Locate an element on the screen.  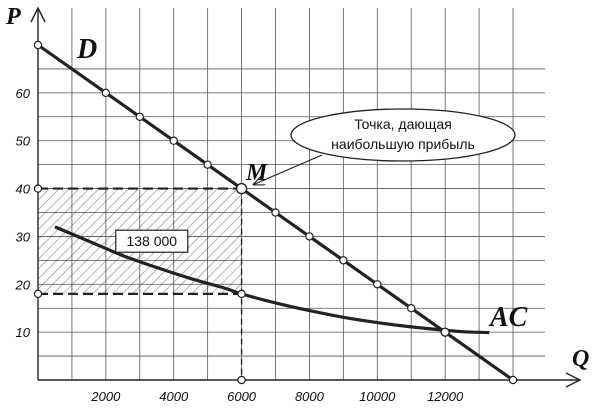
y-axis-arrow is located at coordinates (38, 14).